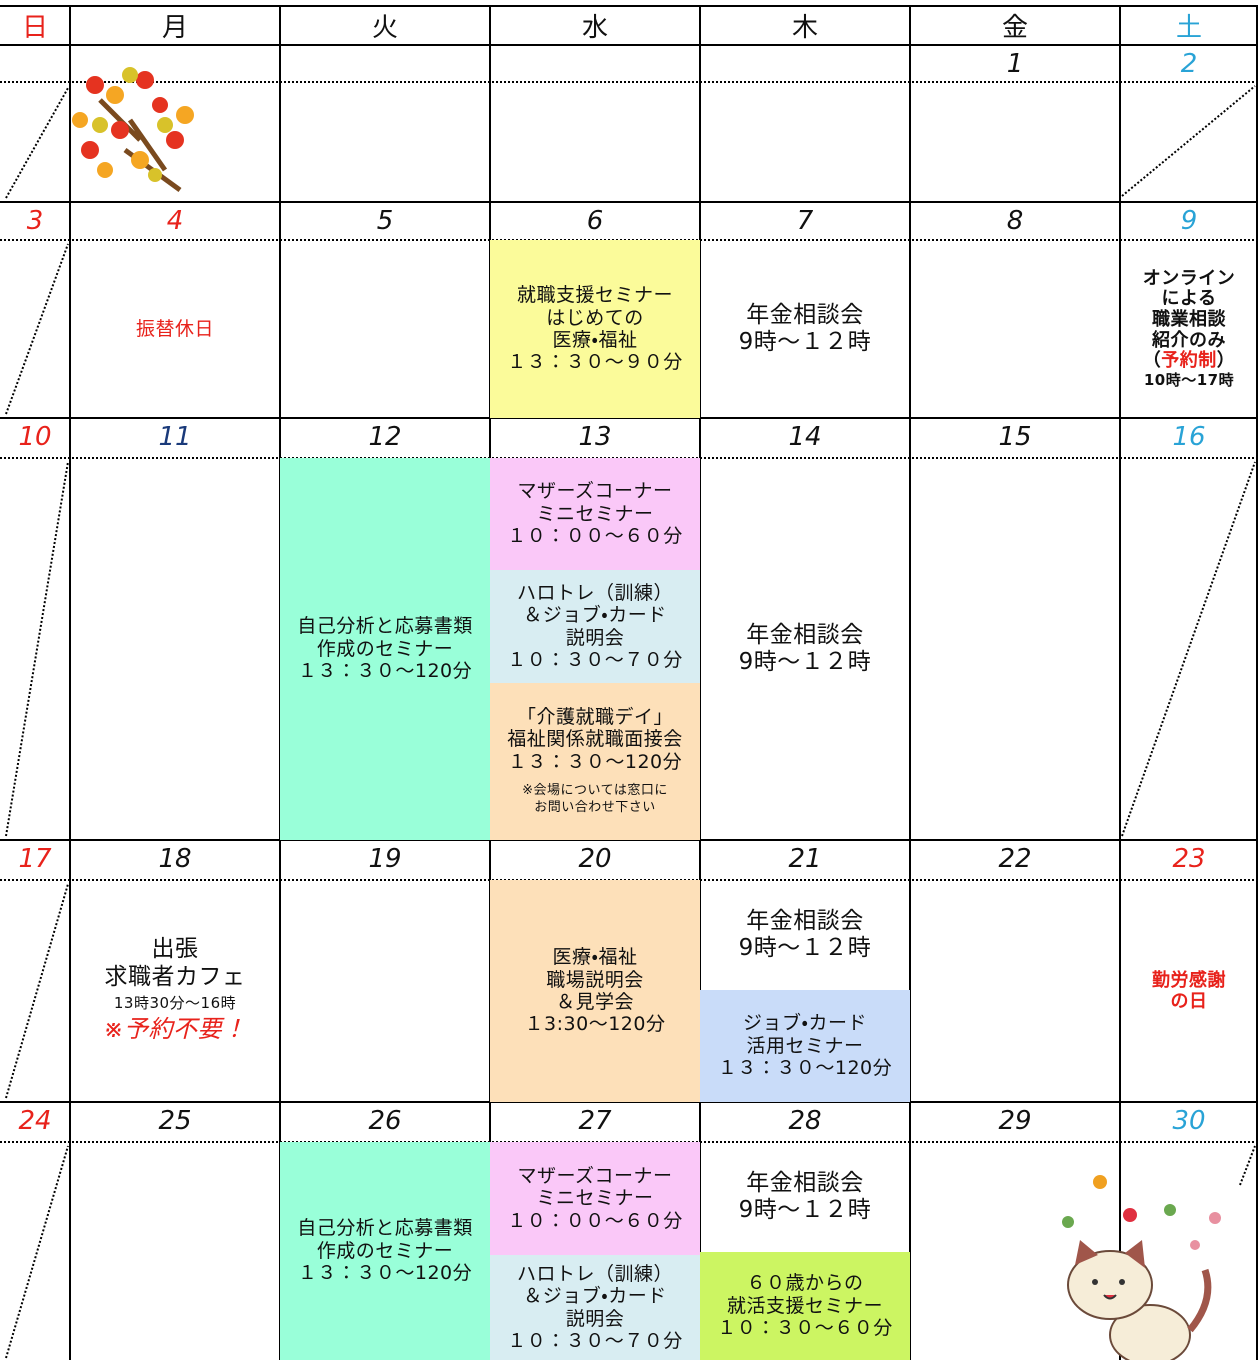 This screenshot has width=1258, height=1360. I want to click on date-number: 14, so click(805, 437).